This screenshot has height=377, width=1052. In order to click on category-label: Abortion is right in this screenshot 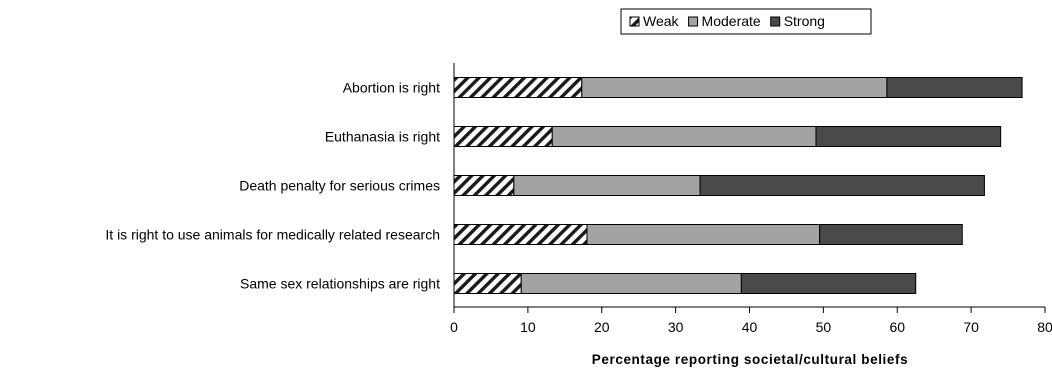, I will do `click(391, 88)`.